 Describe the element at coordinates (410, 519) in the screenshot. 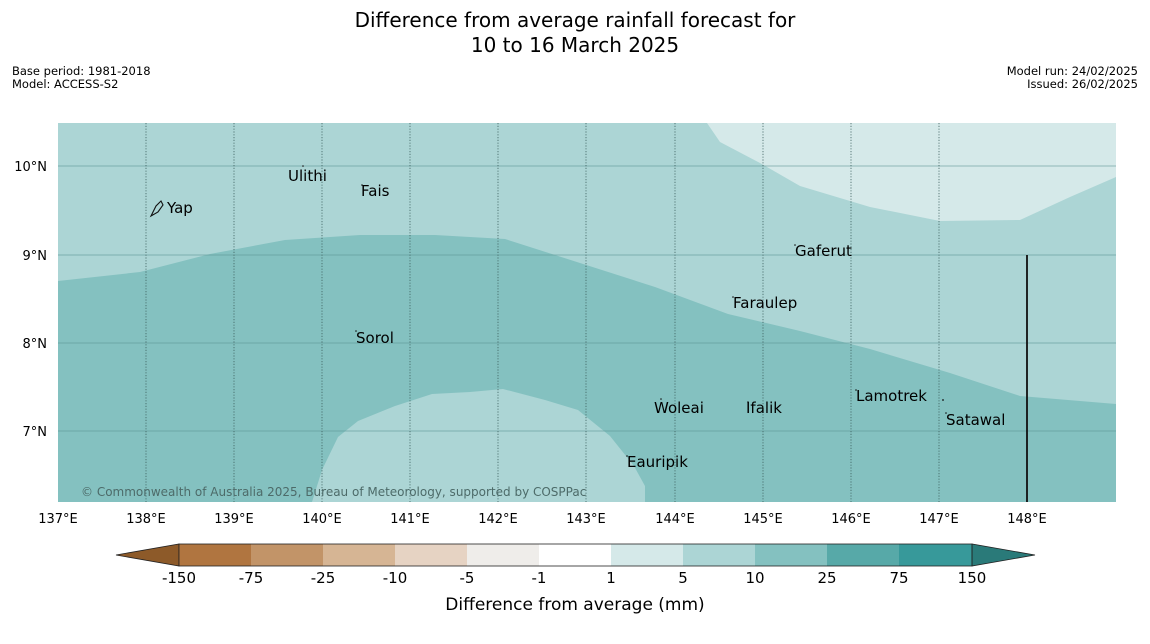

I see `lon-tick: 141°E` at that location.